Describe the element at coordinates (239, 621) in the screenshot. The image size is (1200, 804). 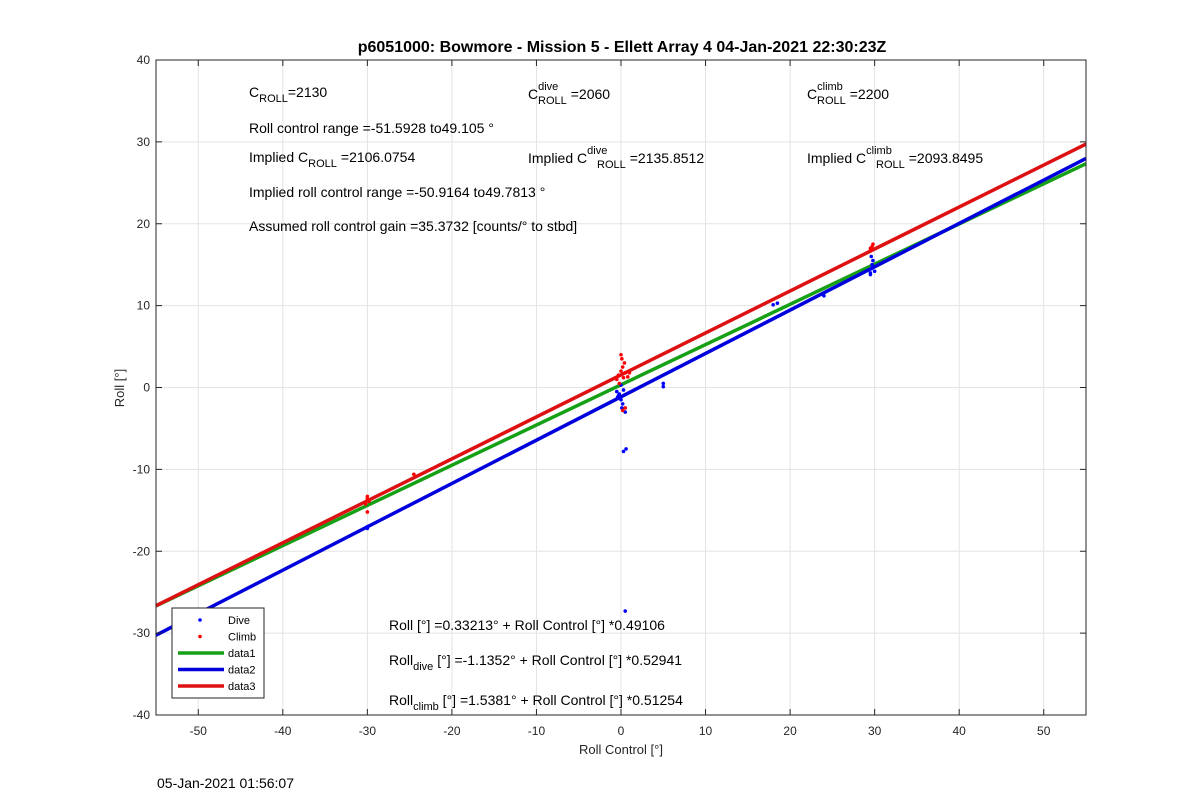
I see `legend-label: Dive` at that location.